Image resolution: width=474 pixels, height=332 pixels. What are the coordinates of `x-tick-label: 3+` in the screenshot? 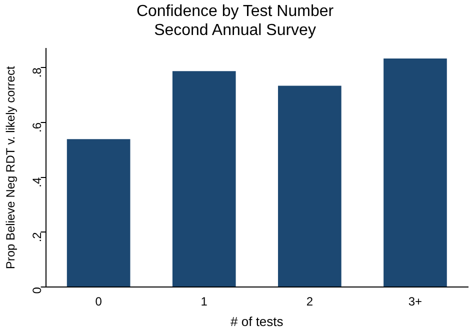 It's located at (415, 301).